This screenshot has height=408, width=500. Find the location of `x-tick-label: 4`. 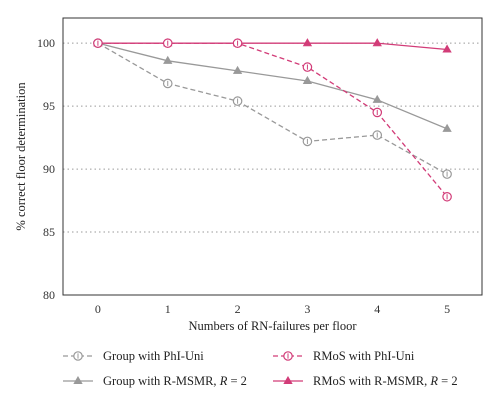

x-tick-label: 4 is located at coordinates (377, 309).